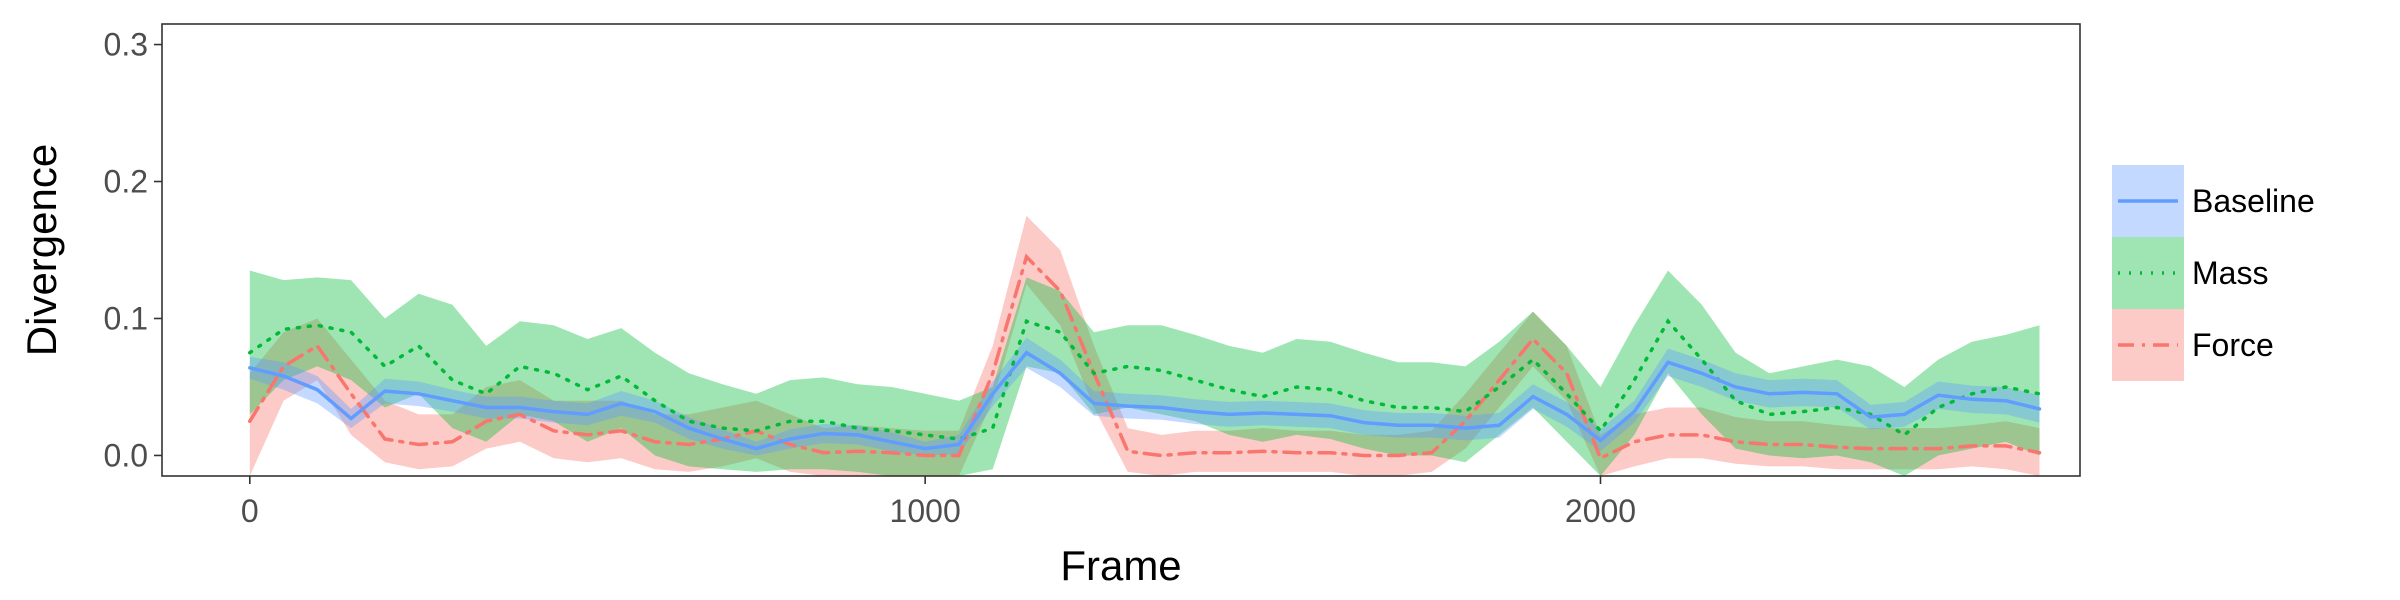  Describe the element at coordinates (2233, 345) in the screenshot. I see `legend-label: Force` at that location.